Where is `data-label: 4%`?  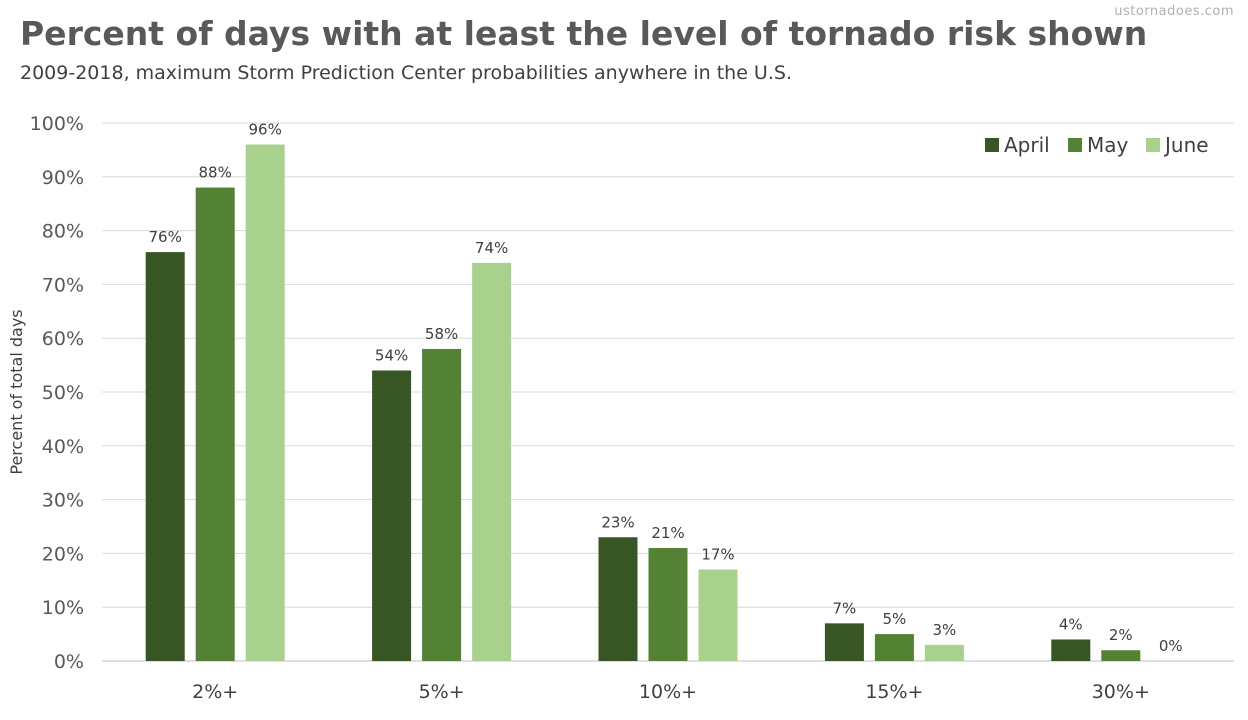 data-label: 4% is located at coordinates (1071, 624).